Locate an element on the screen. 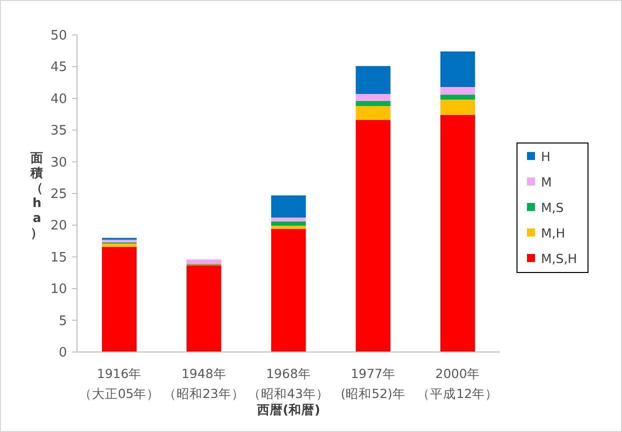  y-tick-label: 45 is located at coordinates (58, 68).